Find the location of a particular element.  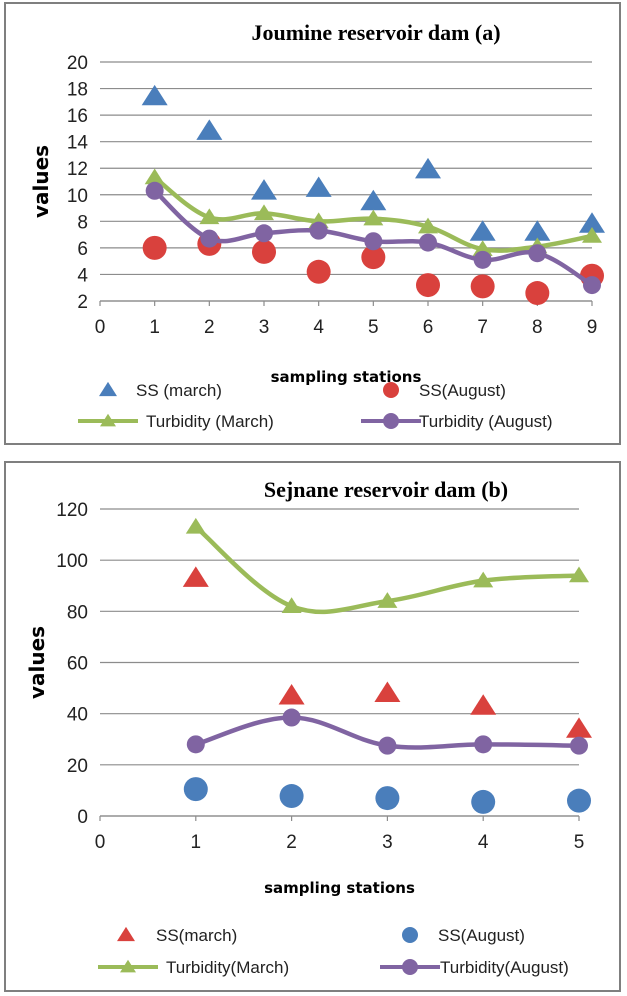

legend-label: SS (march) is located at coordinates (179, 390).